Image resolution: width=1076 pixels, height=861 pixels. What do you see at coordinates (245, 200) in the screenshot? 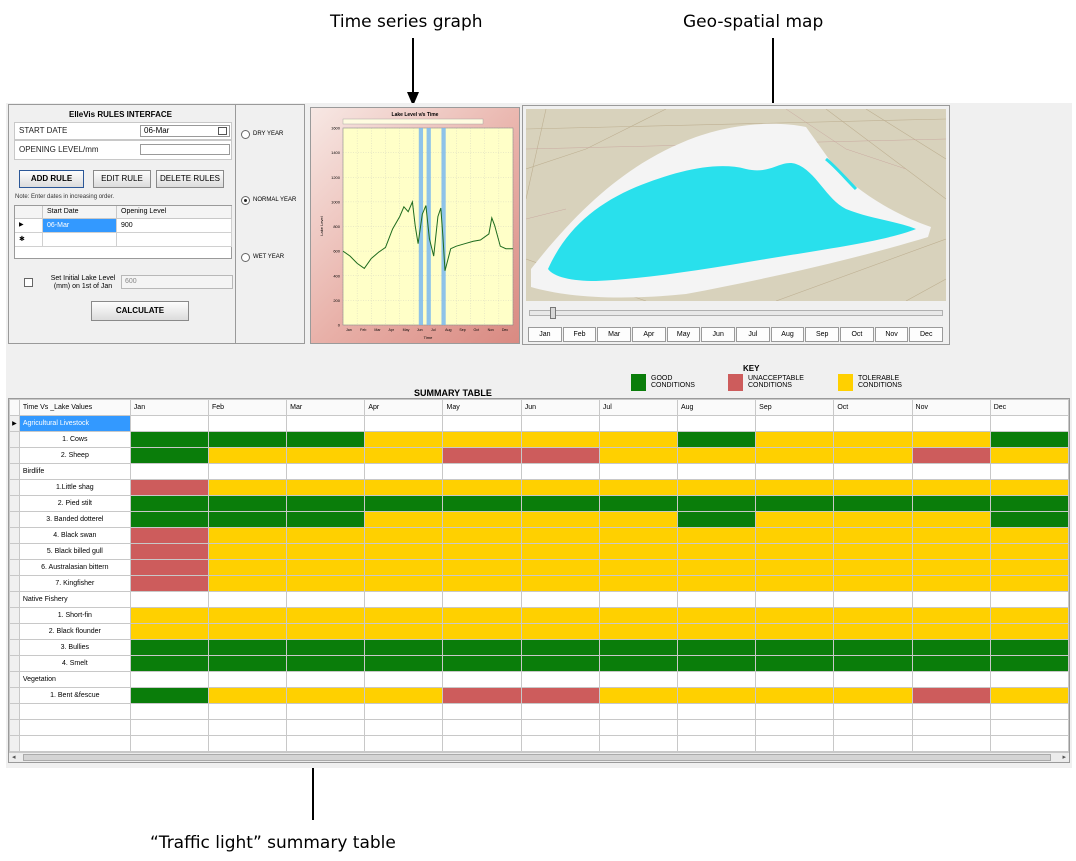
I see `normal-year-radio` at bounding box center [245, 200].